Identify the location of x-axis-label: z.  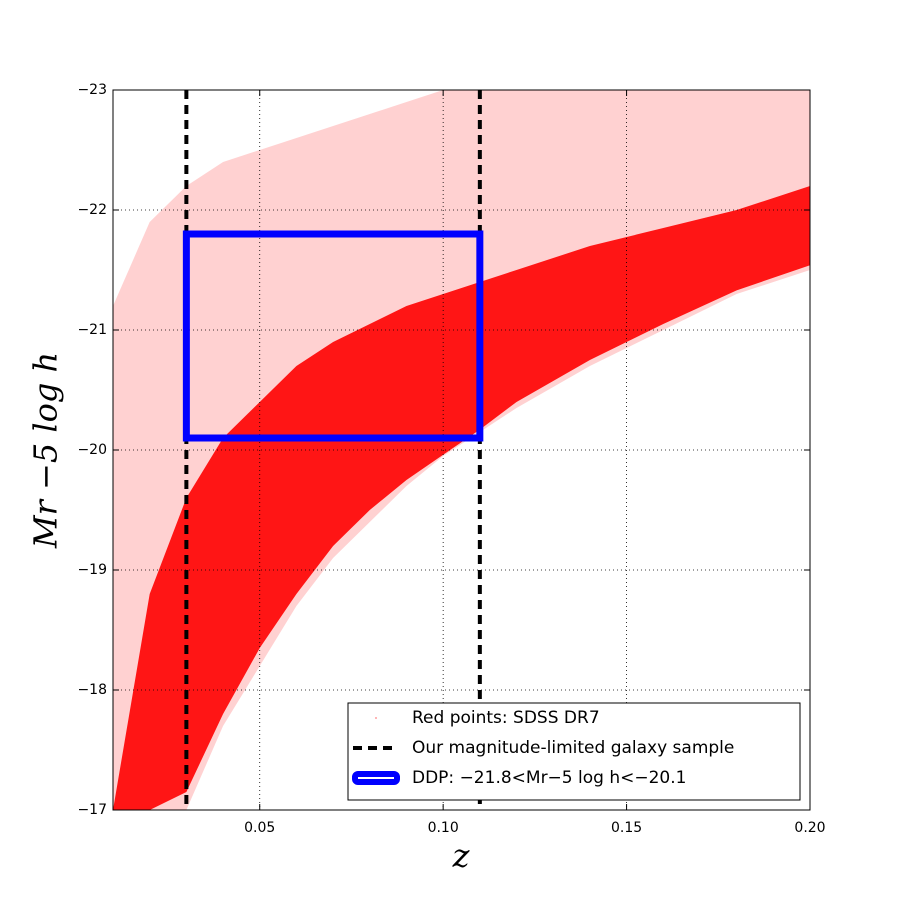
(461, 856).